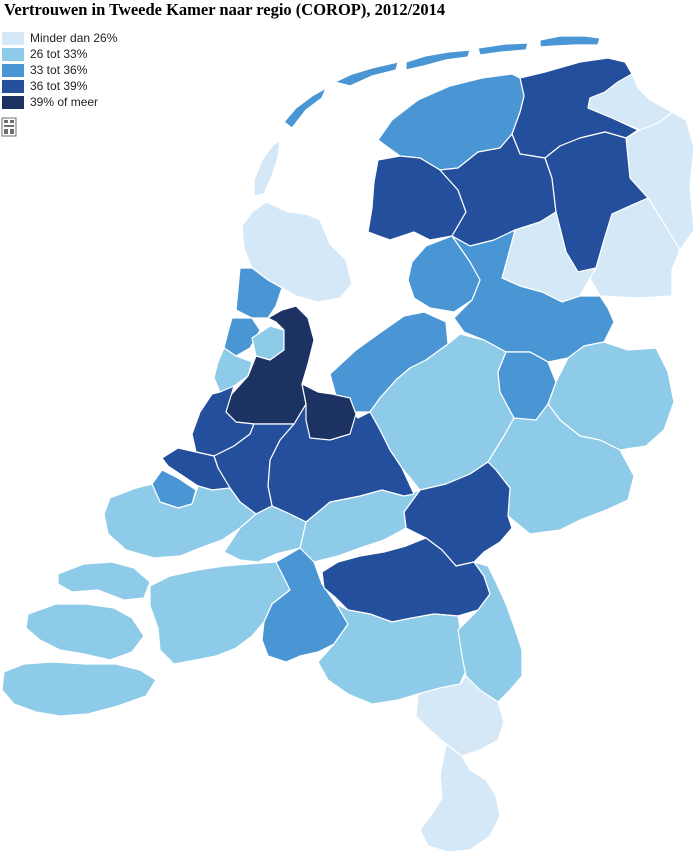 The image size is (700, 856). I want to click on legend-item: 39% of meer, so click(59, 102).